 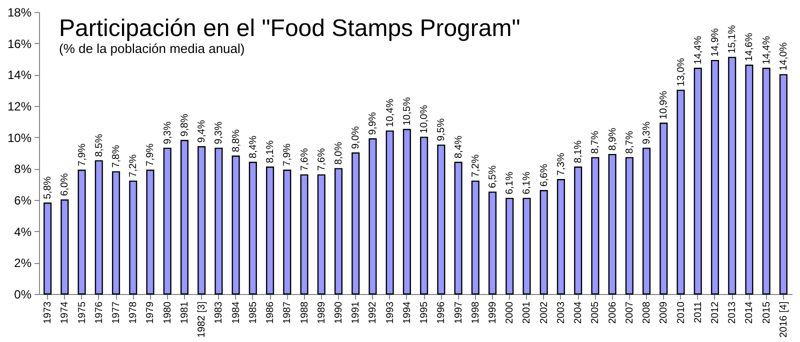 What do you see at coordinates (442, 312) in the screenshot?
I see `x-tick-label: 1996` at bounding box center [442, 312].